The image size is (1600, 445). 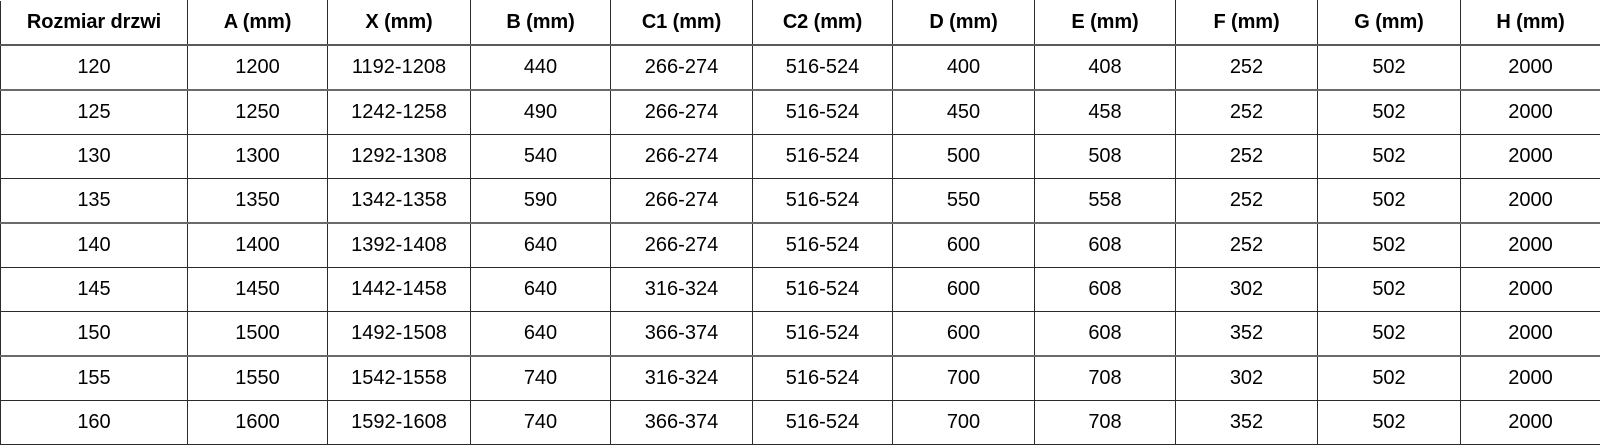 What do you see at coordinates (1247, 378) in the screenshot?
I see `cell-r7-c8: 302` at bounding box center [1247, 378].